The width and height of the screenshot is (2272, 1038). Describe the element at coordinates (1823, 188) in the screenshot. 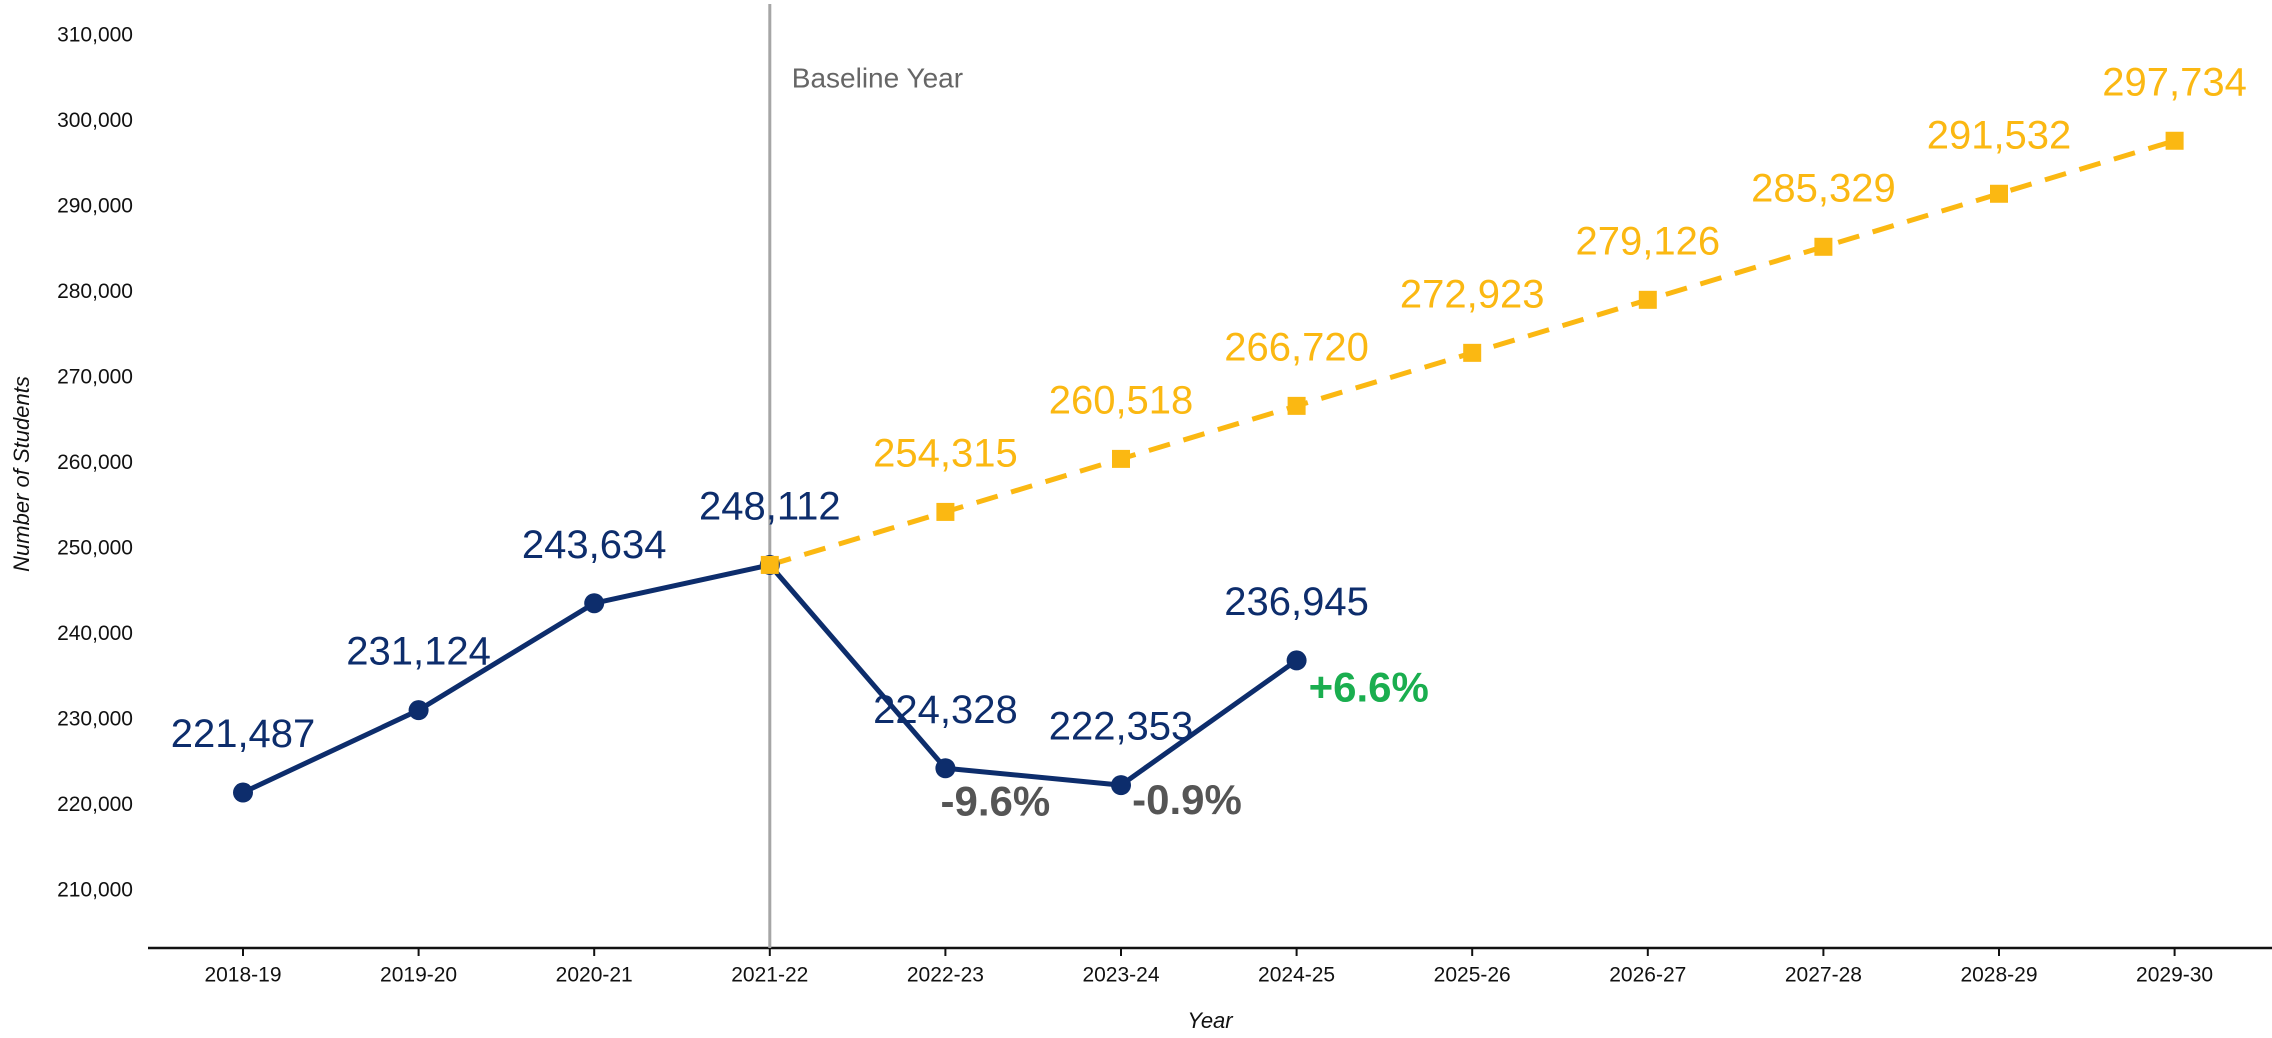

I see `data-label: 285,329` at that location.